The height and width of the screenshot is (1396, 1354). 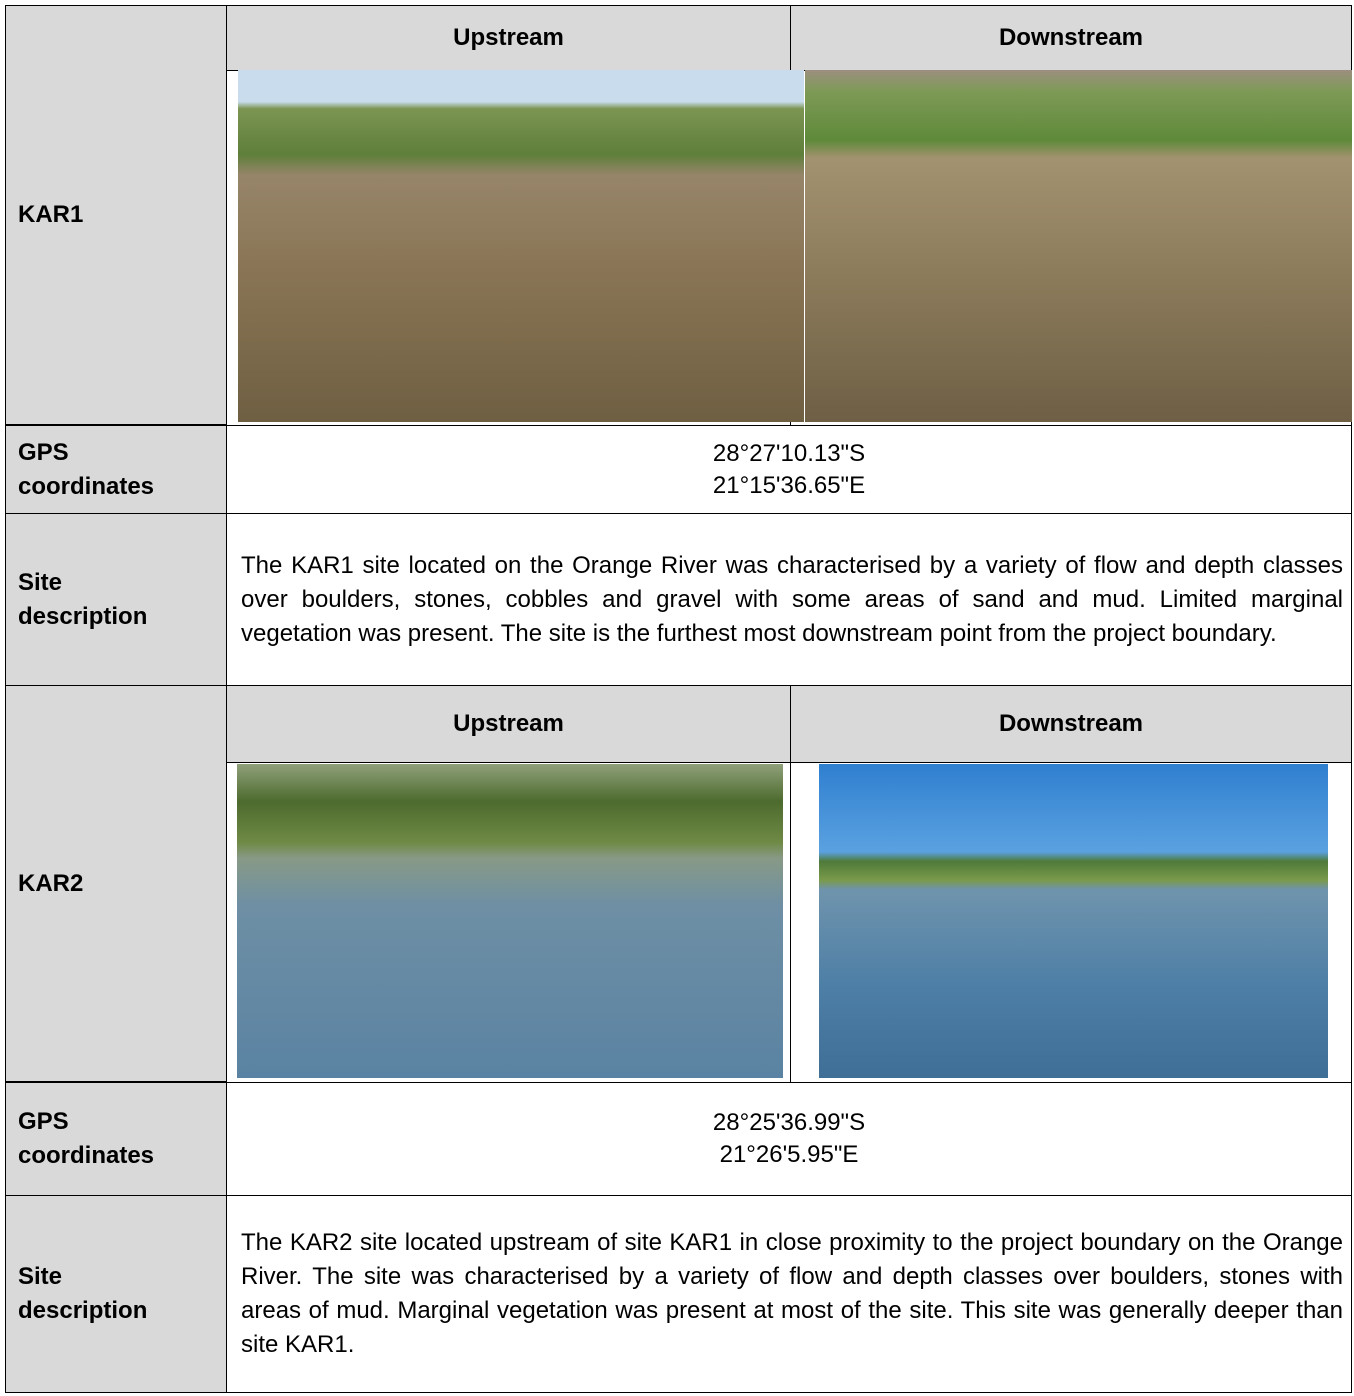 I want to click on gps-line: 28°25'36.99"S, so click(x=789, y=1122).